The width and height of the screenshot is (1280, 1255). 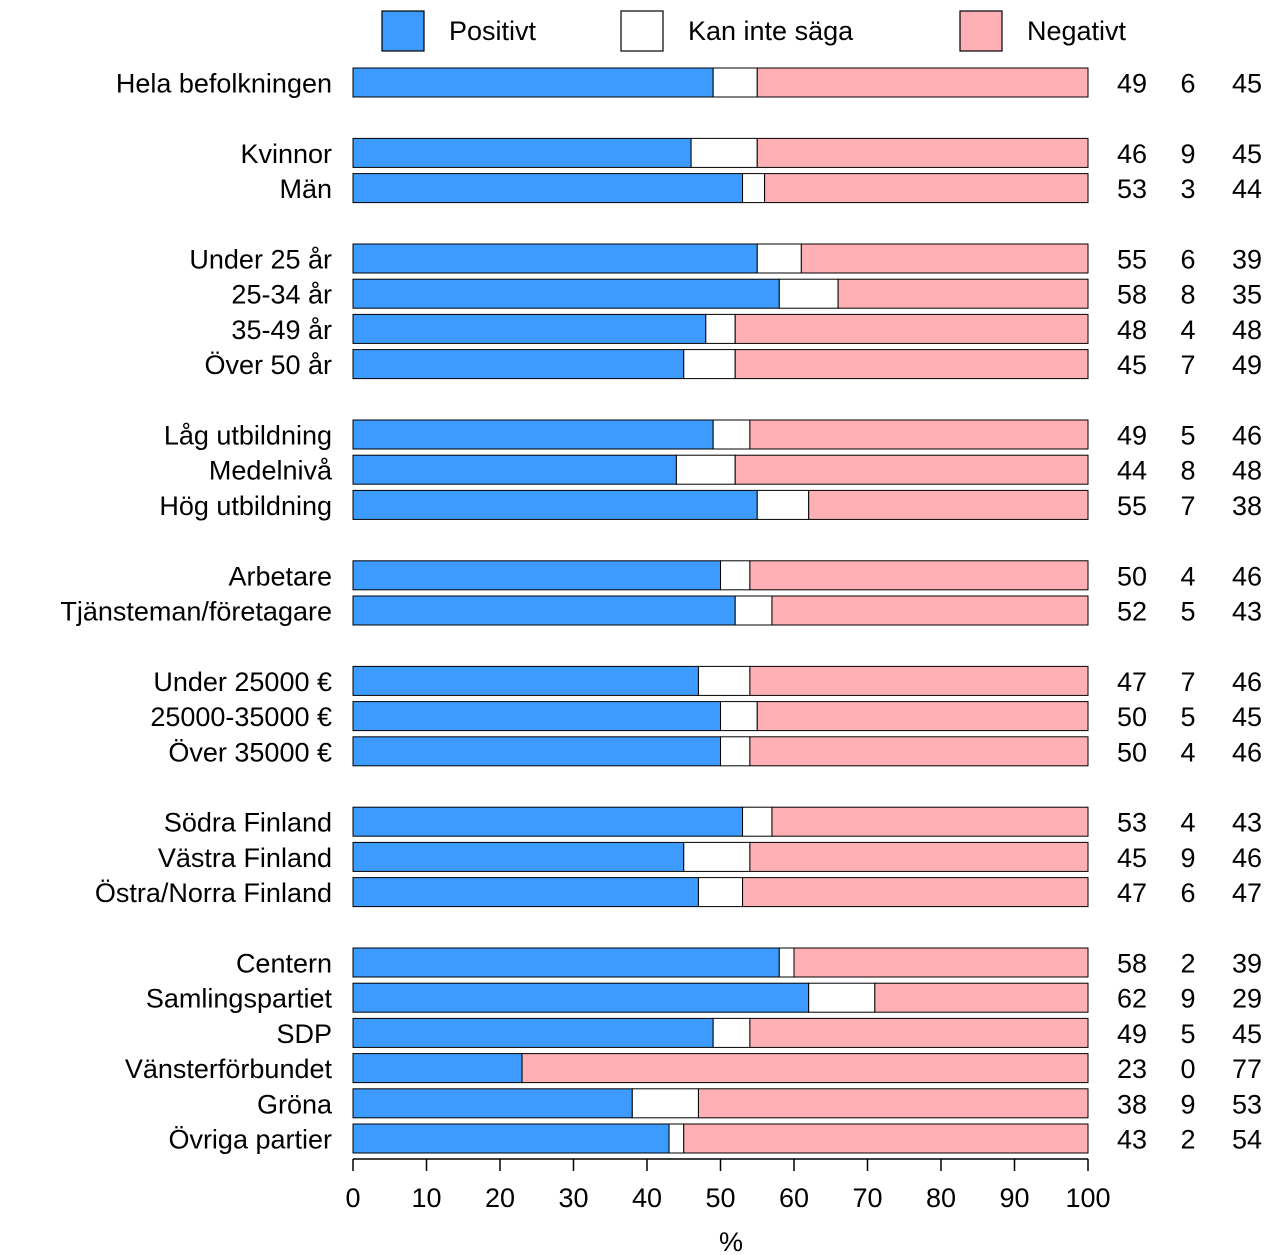 I want to click on x-tick-label: 50, so click(x=720, y=1198).